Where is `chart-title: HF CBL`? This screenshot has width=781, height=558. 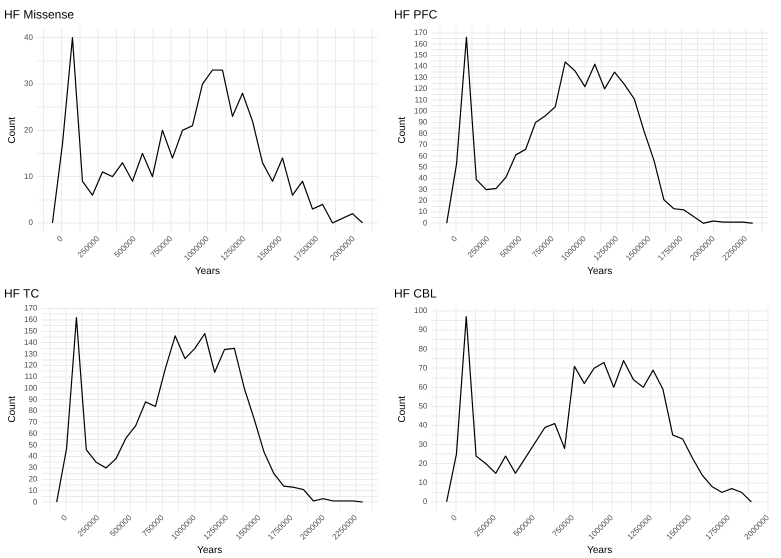
chart-title: HF CBL is located at coordinates (415, 293).